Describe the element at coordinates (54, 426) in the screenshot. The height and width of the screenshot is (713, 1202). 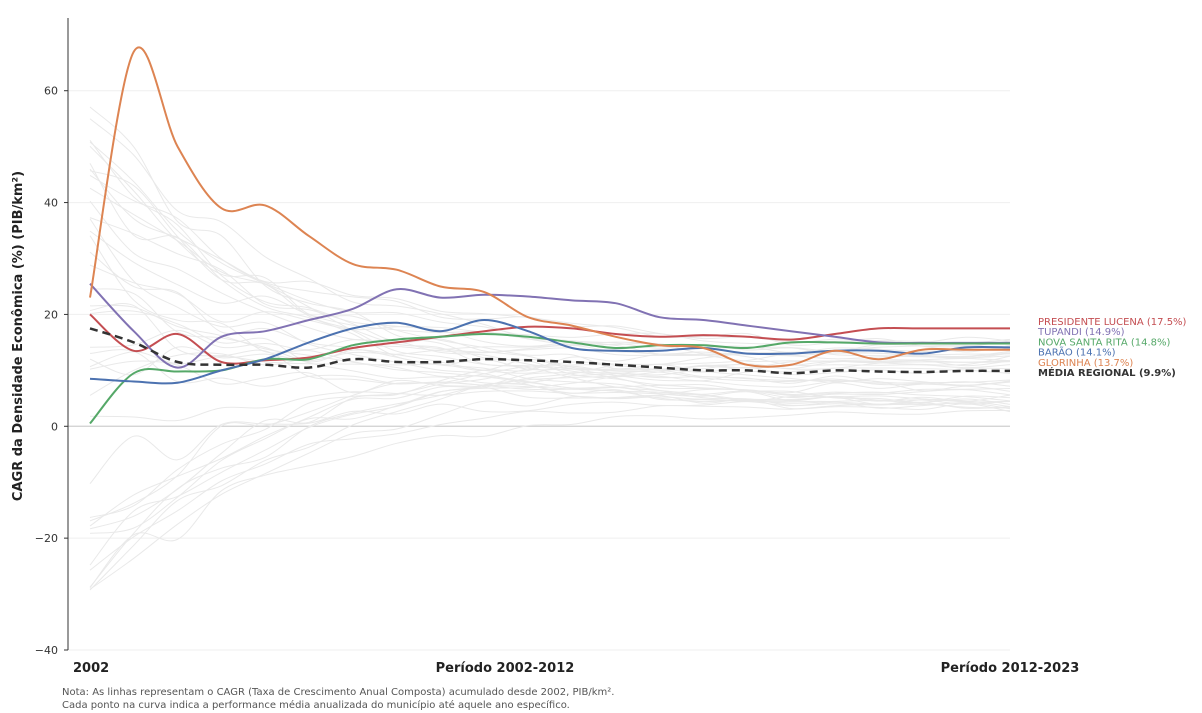
I see `y-tick-label: 0` at that location.